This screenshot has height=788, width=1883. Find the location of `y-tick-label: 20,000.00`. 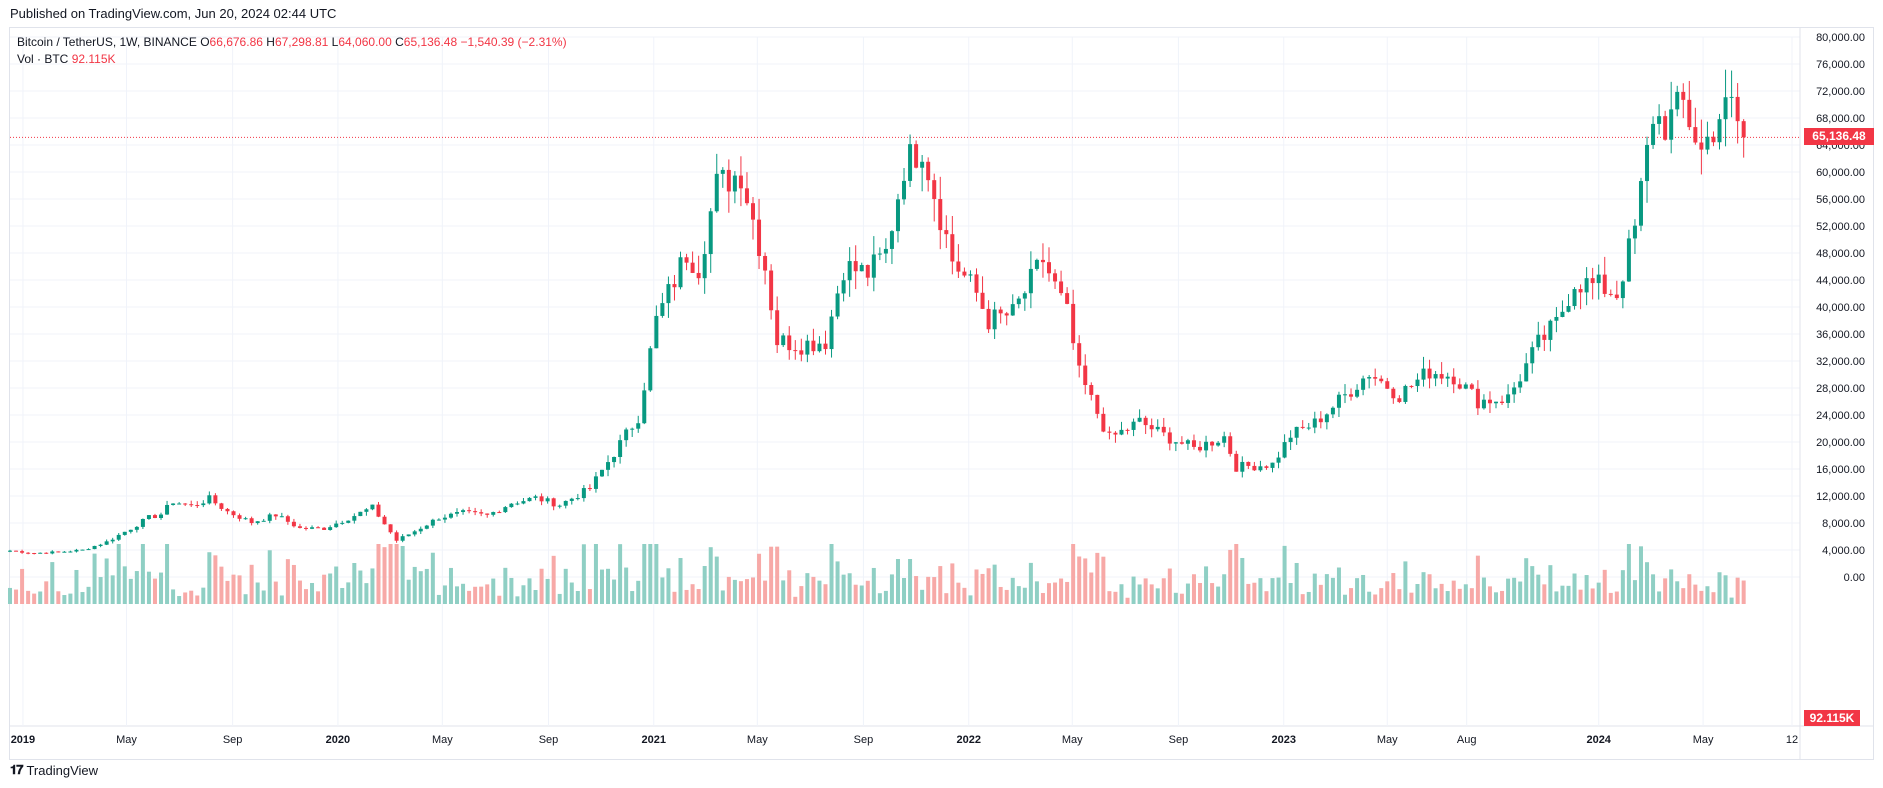

y-tick-label: 20,000.00 is located at coordinates (1840, 443).